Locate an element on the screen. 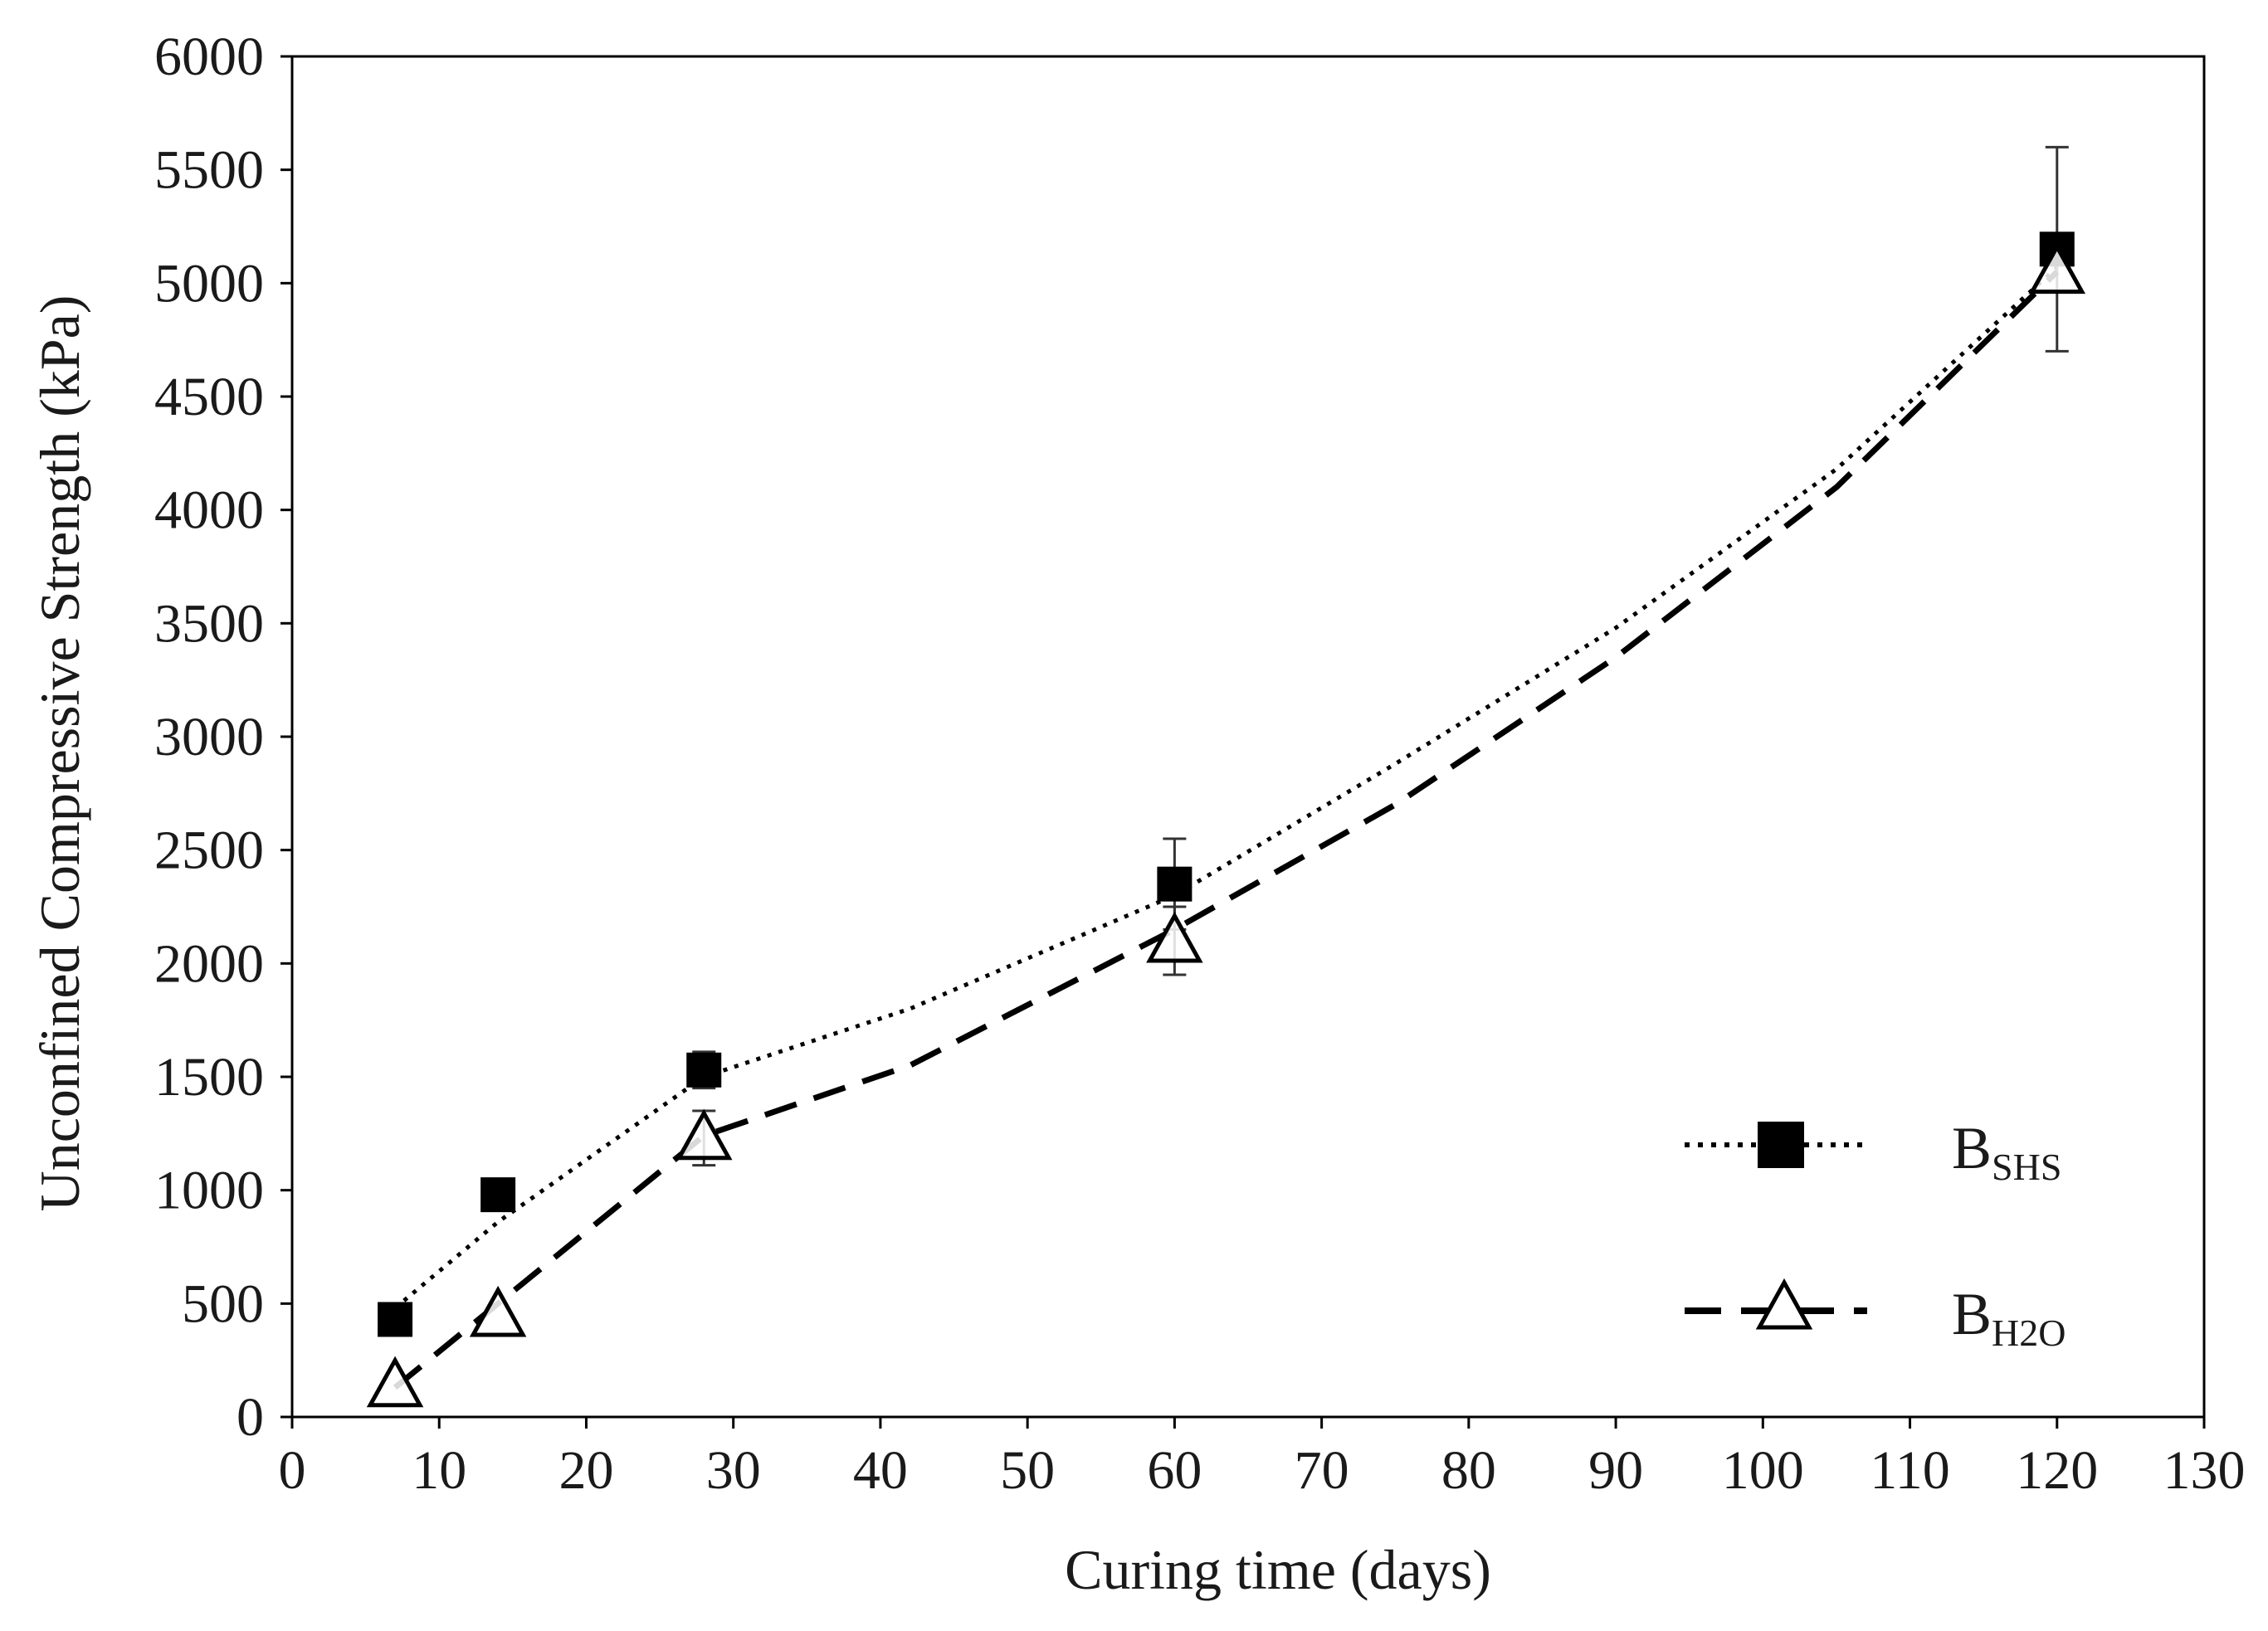 The height and width of the screenshot is (1631, 2268). legend-label-bh2o-base: B is located at coordinates (1972, 1314).